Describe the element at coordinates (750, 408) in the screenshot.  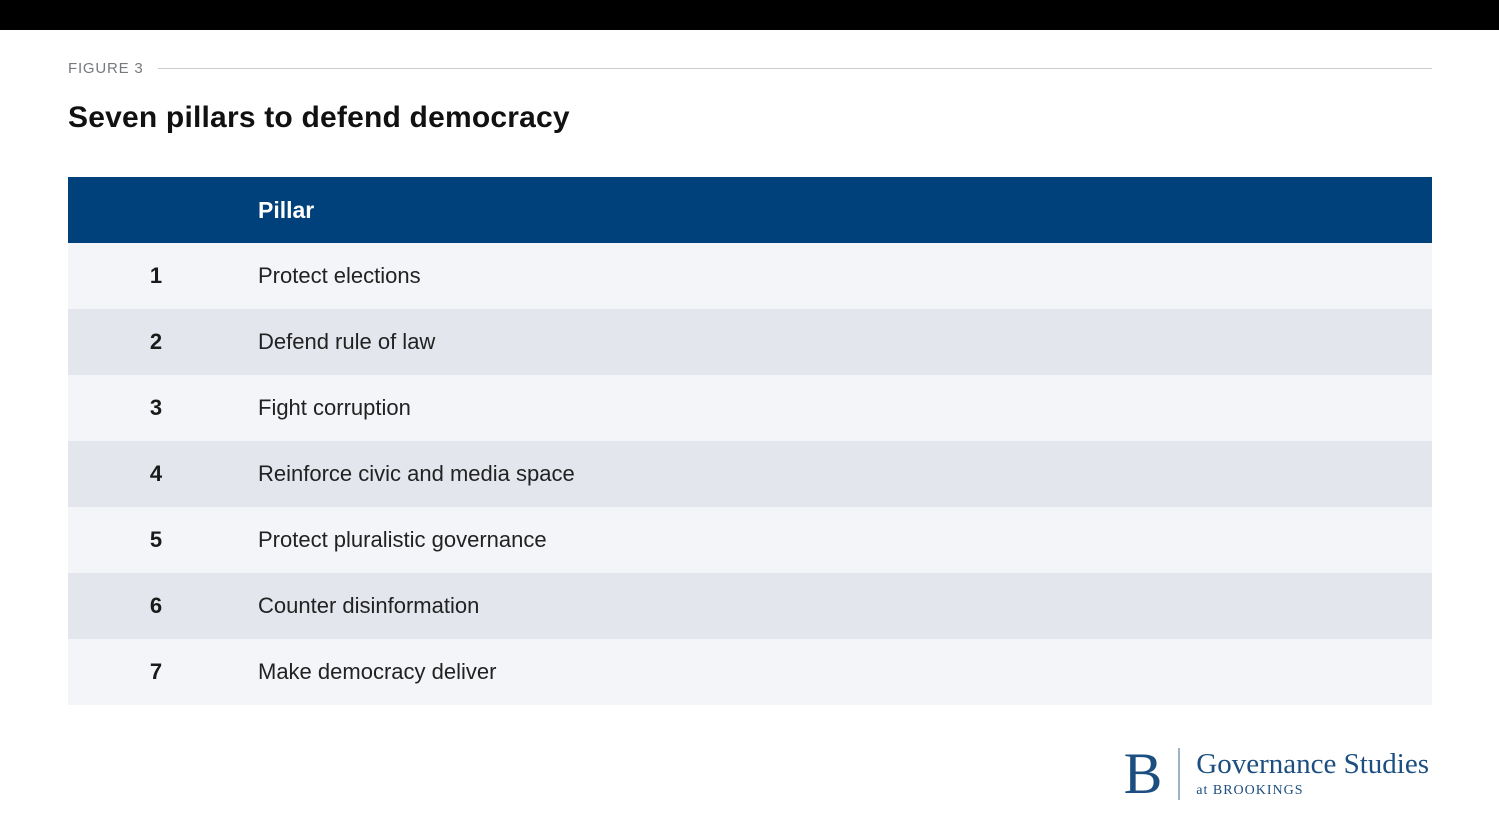
I see `table-row: 3 Fight corruption` at that location.